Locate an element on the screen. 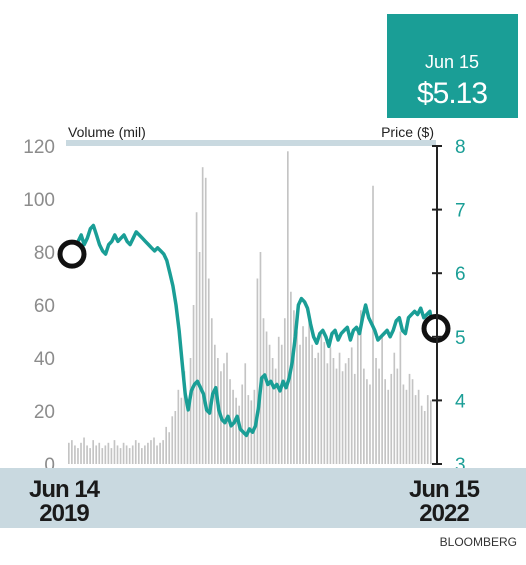  right-tick-label: 3 is located at coordinates (460, 465).